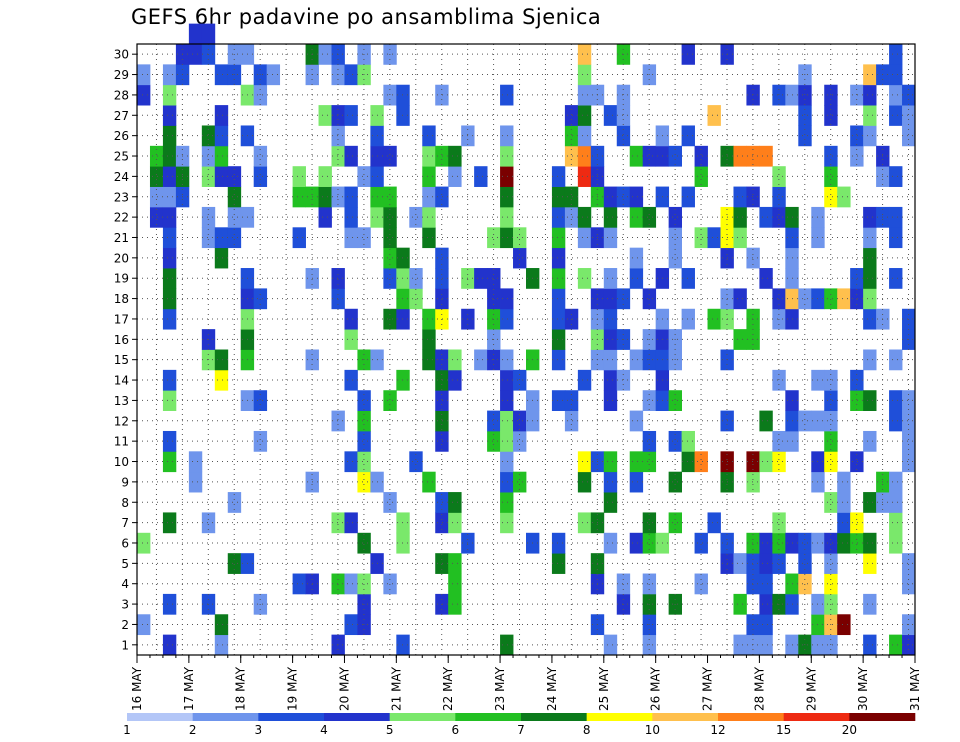 This screenshot has height=742, width=960. I want to click on y-tick-label: 5, so click(125, 564).